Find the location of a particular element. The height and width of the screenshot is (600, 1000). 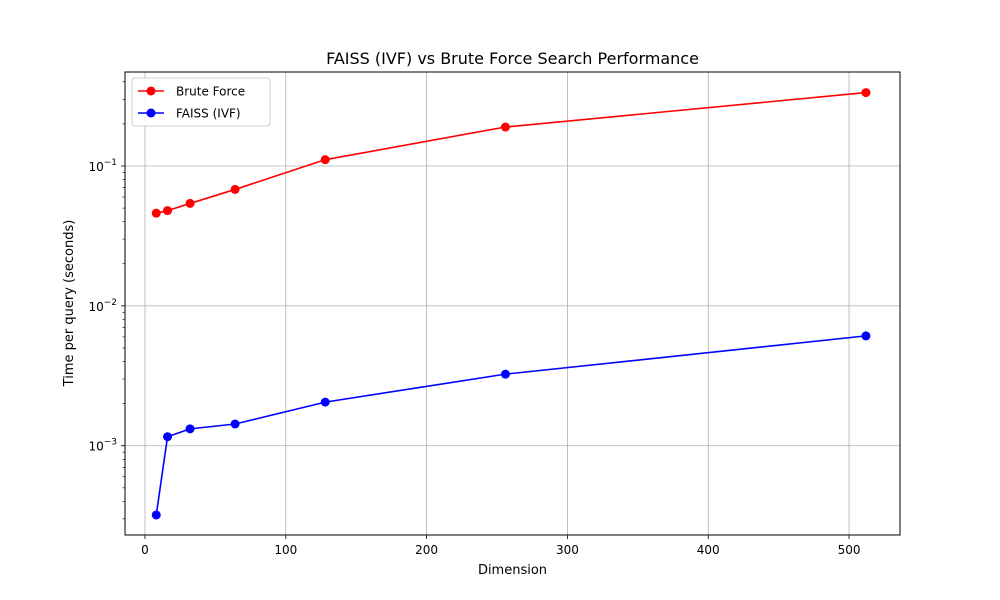

x-tick-label: 500 is located at coordinates (849, 550).